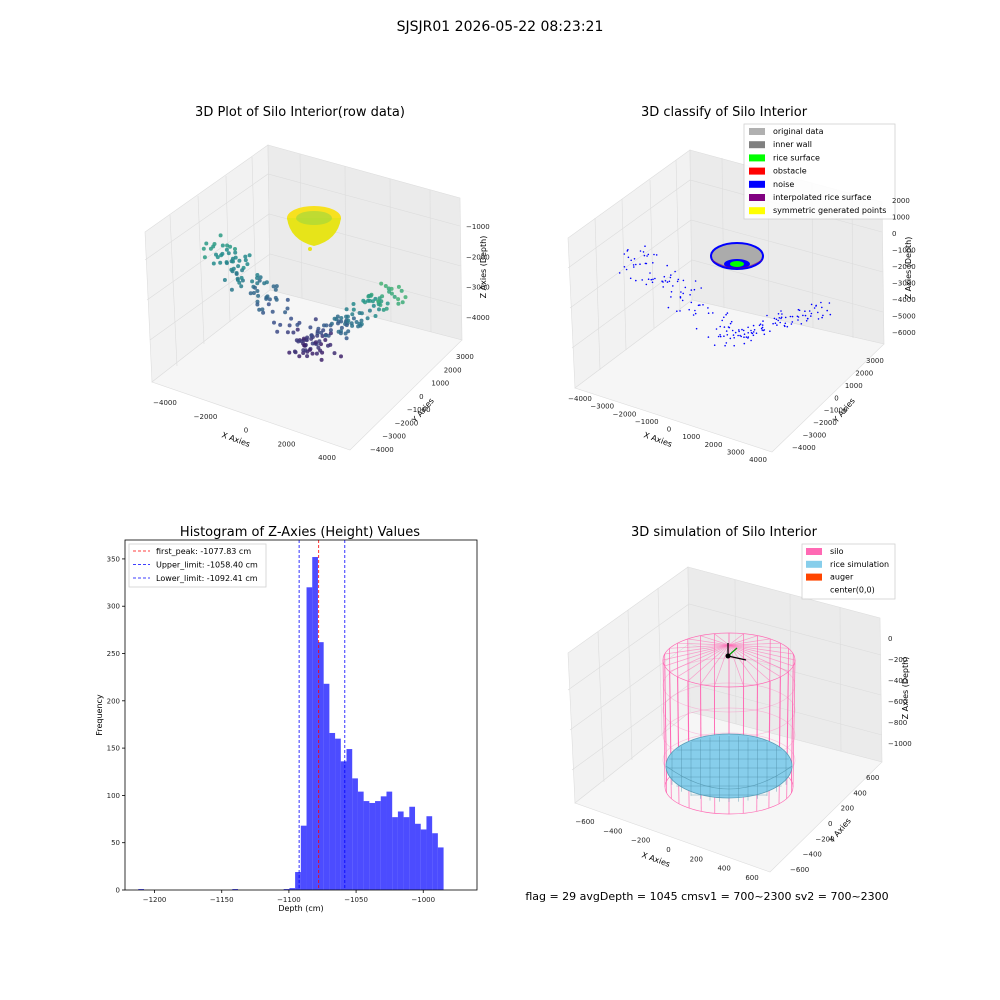 The image size is (1000, 1000). Describe the element at coordinates (822, 197) in the screenshot. I see `classify-legend-label: interpolated rice surface` at that location.